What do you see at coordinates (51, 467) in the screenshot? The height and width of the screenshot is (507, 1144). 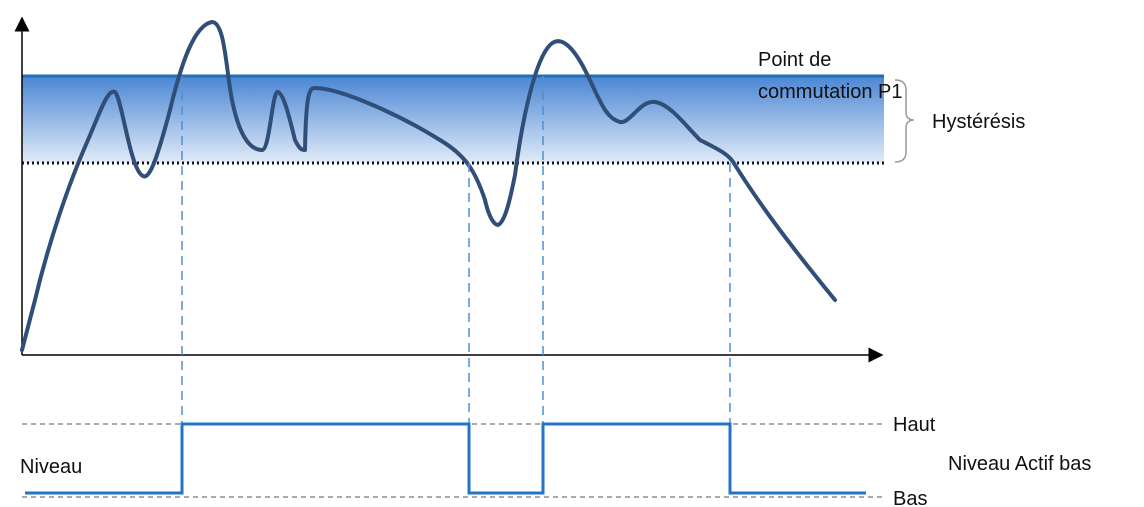 I see `level-label: Niveau` at bounding box center [51, 467].